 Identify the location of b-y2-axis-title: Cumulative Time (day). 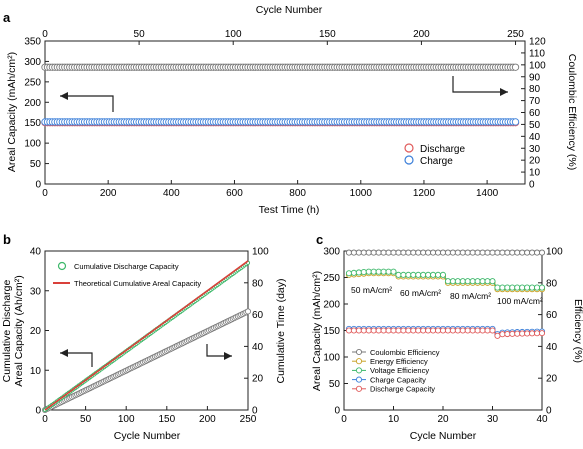
(281, 330).